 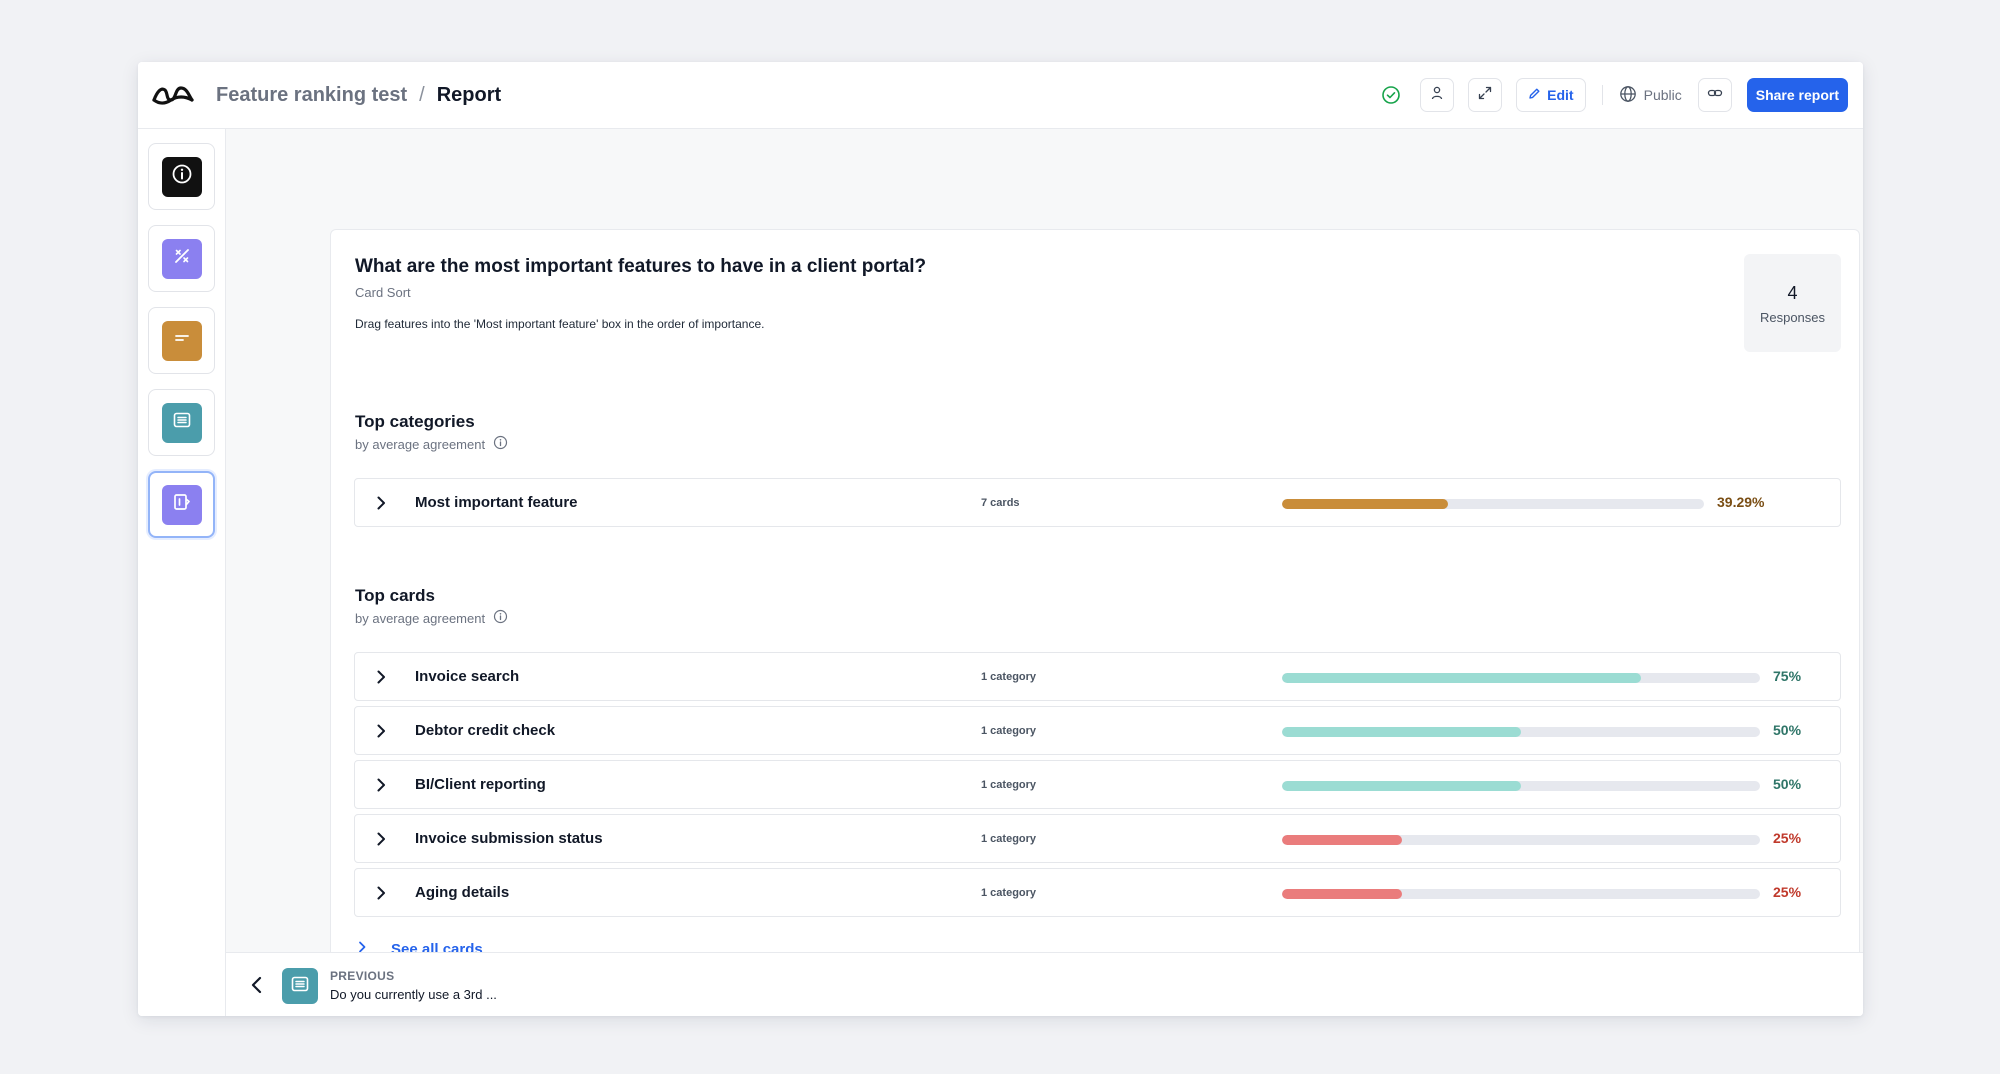 What do you see at coordinates (1560, 95) in the screenshot?
I see `edit-label: Edit` at bounding box center [1560, 95].